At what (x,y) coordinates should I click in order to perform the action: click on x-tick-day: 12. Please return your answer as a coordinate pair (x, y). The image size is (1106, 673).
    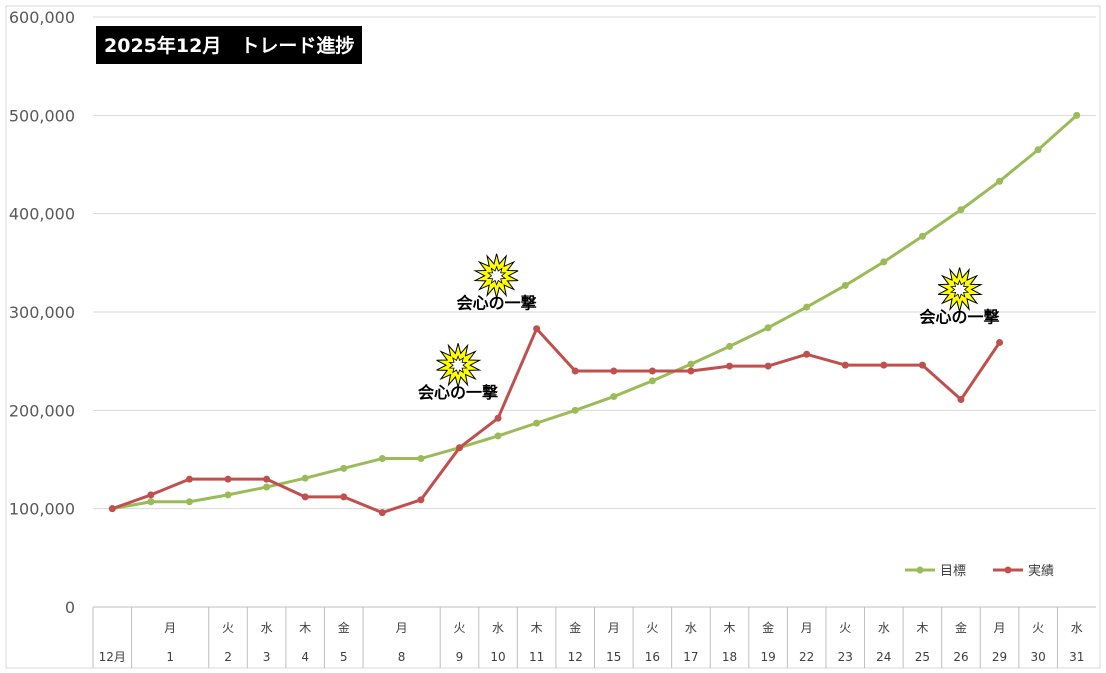
    Looking at the image, I should click on (575, 657).